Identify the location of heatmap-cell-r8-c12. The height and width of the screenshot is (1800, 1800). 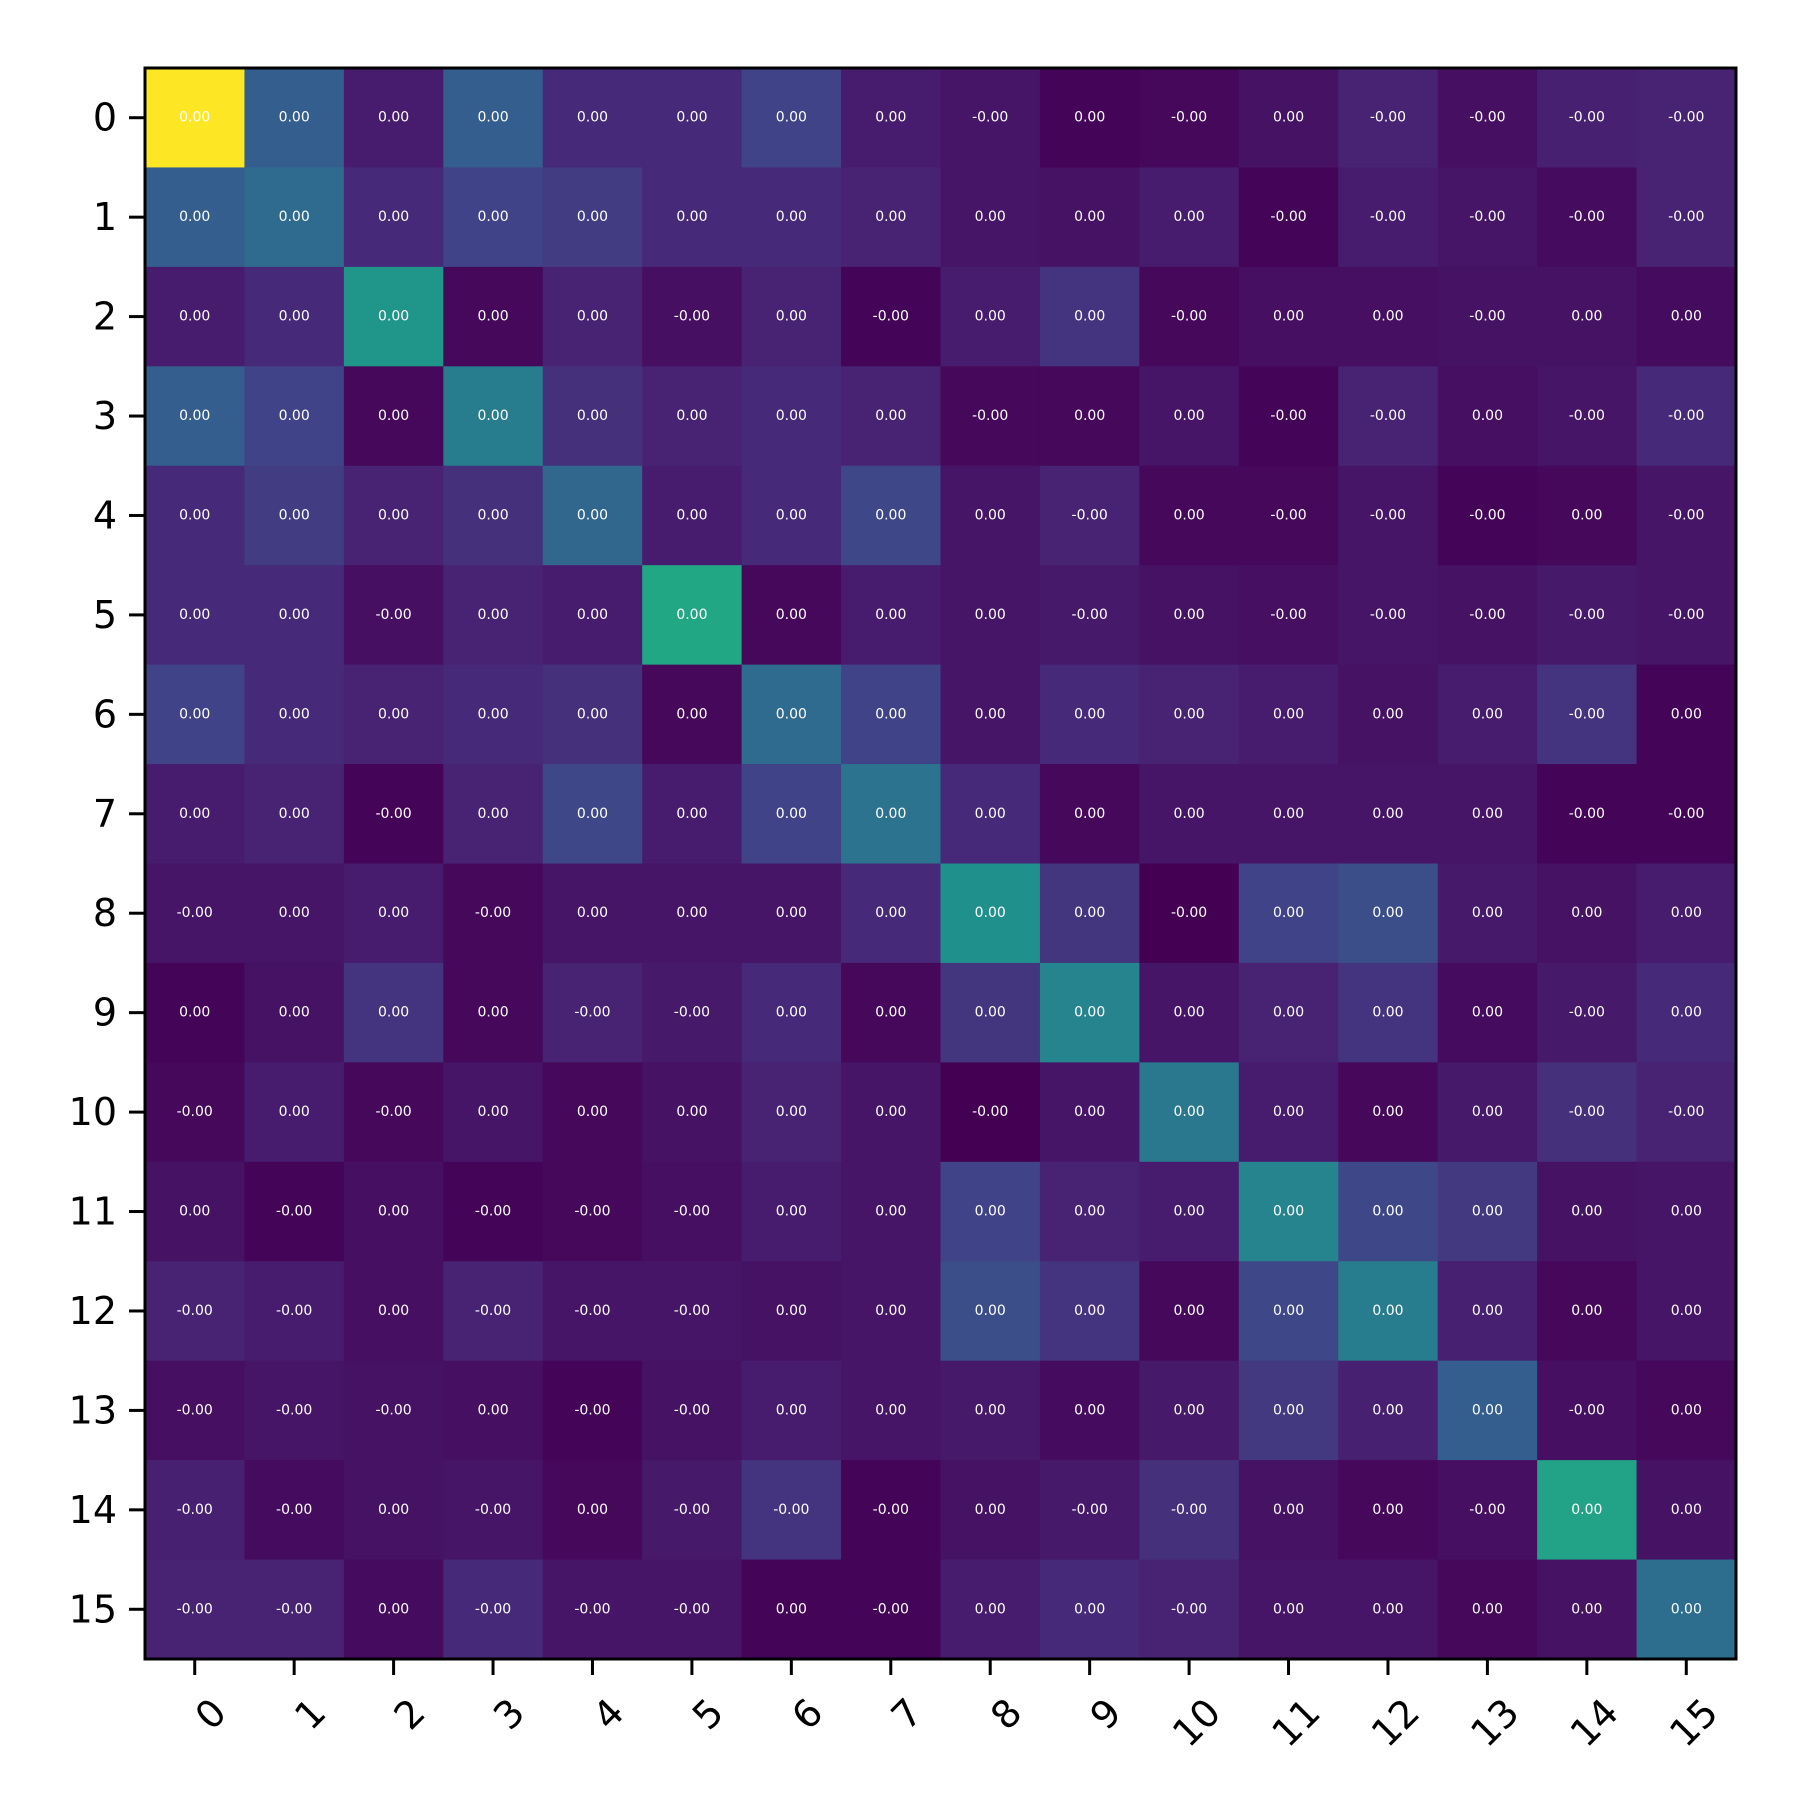
(1388, 913).